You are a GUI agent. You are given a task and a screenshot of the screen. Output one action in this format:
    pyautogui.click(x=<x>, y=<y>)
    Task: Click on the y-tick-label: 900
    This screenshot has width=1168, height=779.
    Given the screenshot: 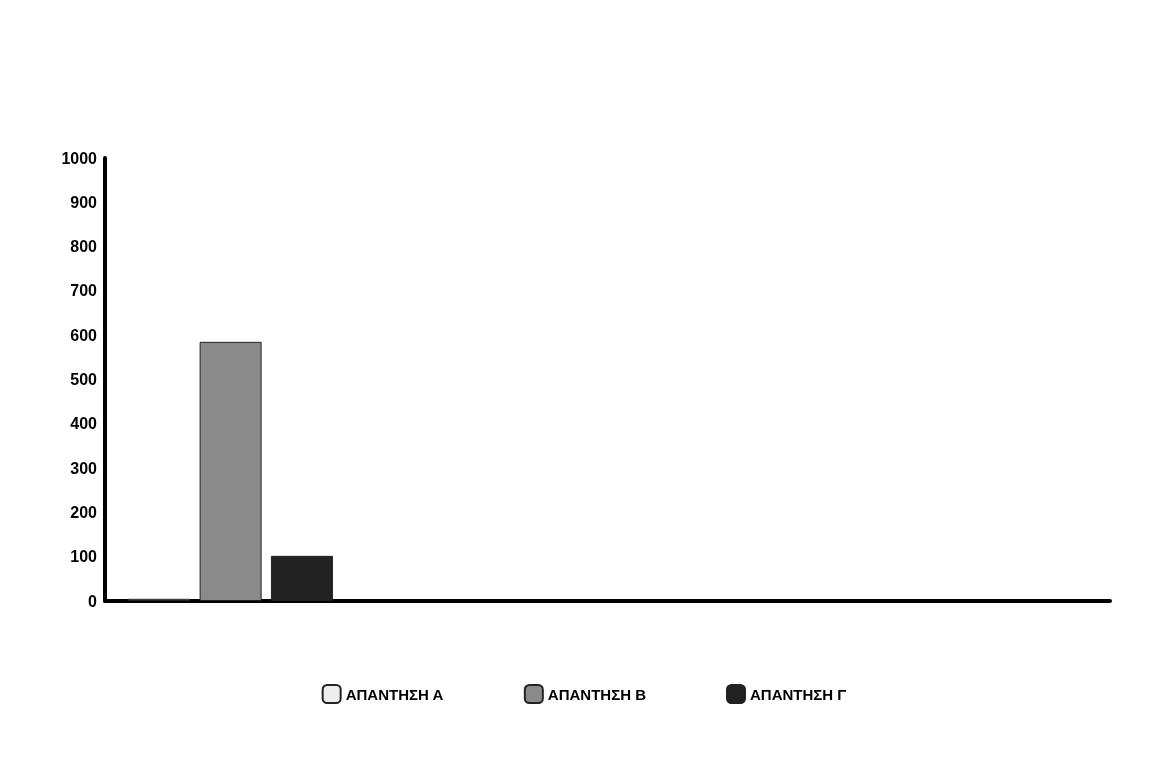 What is the action you would take?
    pyautogui.click(x=84, y=202)
    